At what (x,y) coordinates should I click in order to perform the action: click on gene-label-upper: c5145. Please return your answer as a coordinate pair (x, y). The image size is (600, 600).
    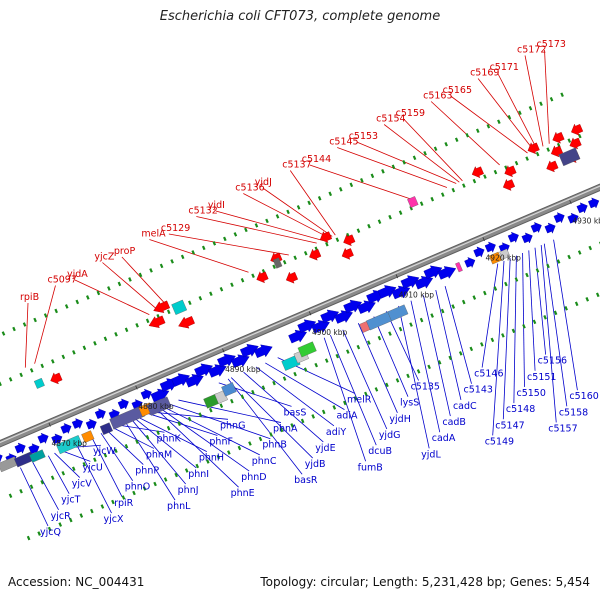
    Looking at the image, I should click on (343, 142).